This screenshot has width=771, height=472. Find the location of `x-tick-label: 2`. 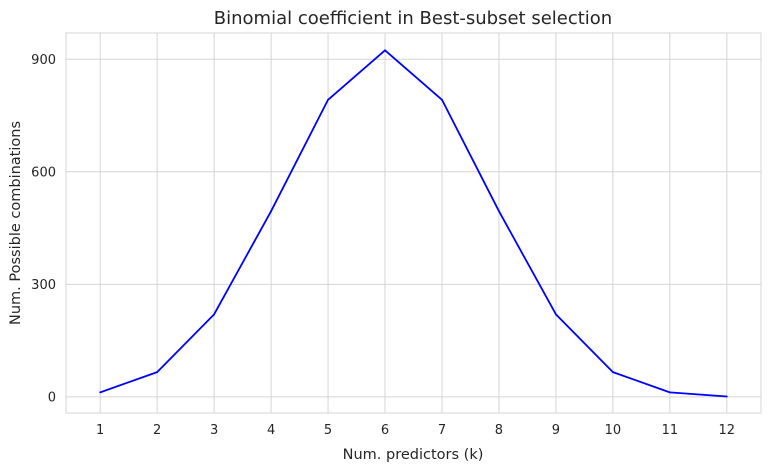

x-tick-label: 2 is located at coordinates (157, 430).